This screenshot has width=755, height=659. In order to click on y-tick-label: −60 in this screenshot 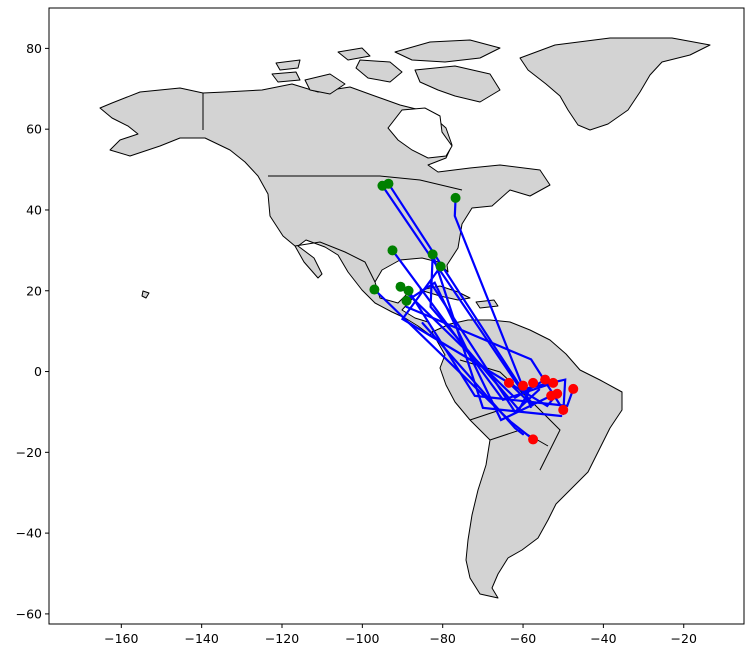, I will do `click(29, 613)`.